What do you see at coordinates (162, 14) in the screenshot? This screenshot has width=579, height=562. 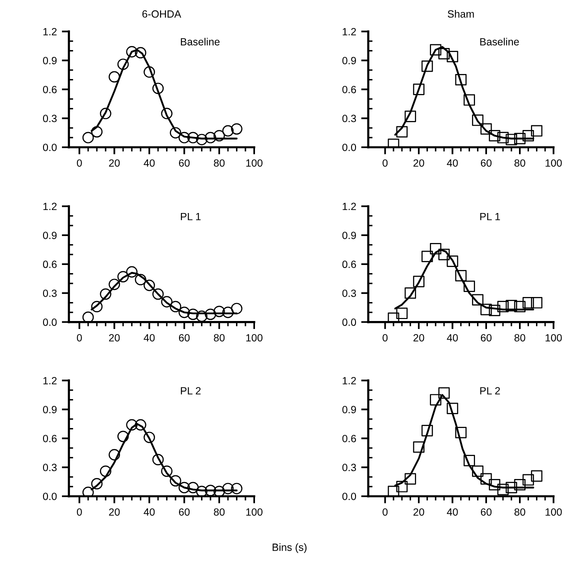 I see `chart-title: 6-OHDA` at bounding box center [162, 14].